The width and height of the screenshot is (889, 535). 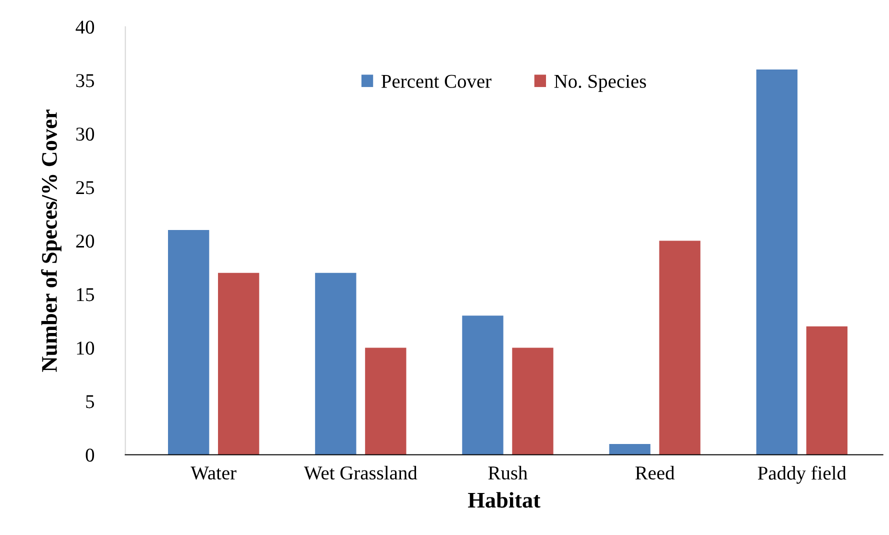 What do you see at coordinates (361, 473) in the screenshot?
I see `x-tick-label: Wet Grassland` at bounding box center [361, 473].